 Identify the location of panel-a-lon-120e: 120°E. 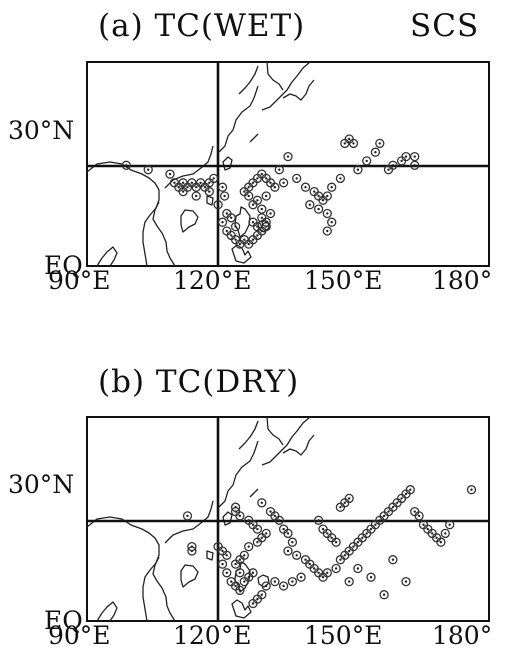
(212, 280).